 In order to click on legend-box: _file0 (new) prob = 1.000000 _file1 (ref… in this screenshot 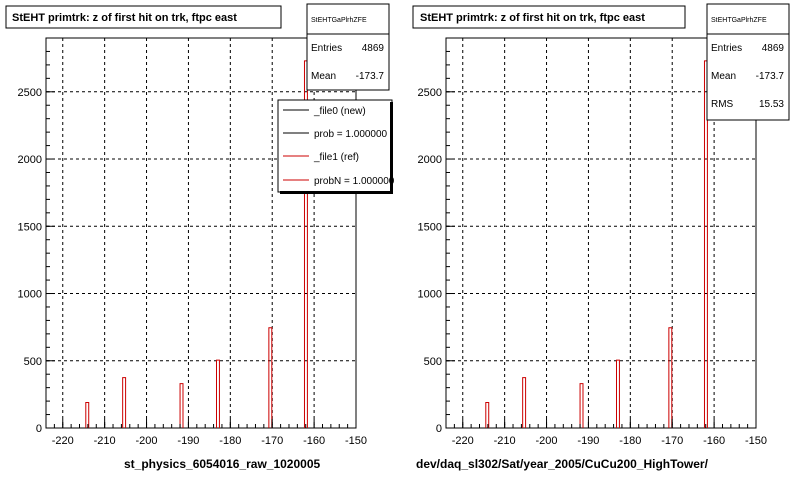, I will do `click(336, 146)`.